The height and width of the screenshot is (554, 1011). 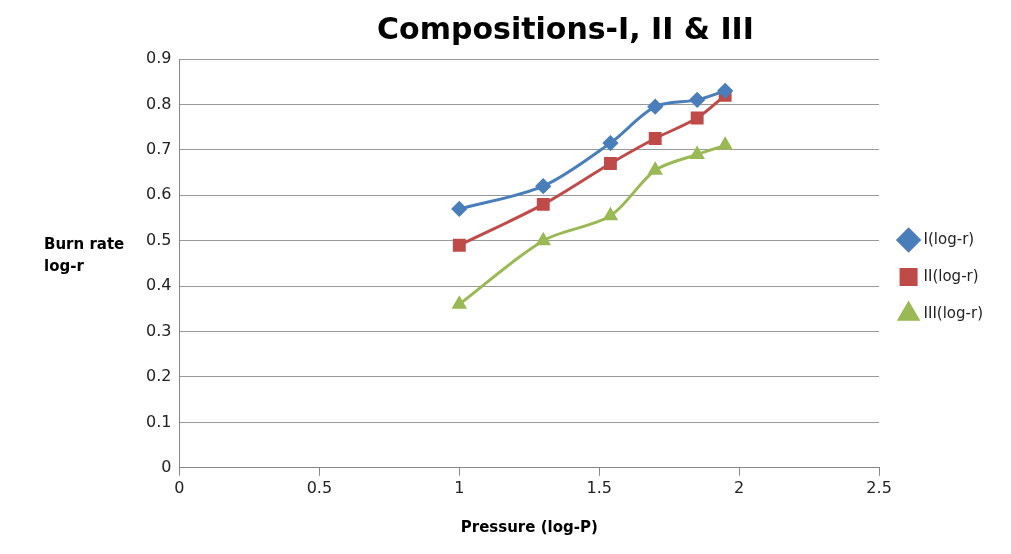 I want to click on x-axis-title: Pressure (log-P), so click(x=529, y=526).